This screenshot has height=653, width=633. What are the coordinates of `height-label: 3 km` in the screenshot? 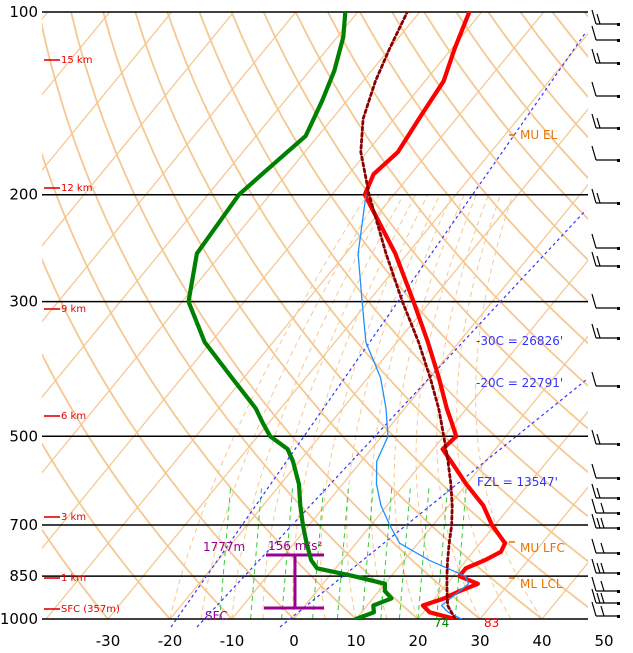 It's located at (73, 517).